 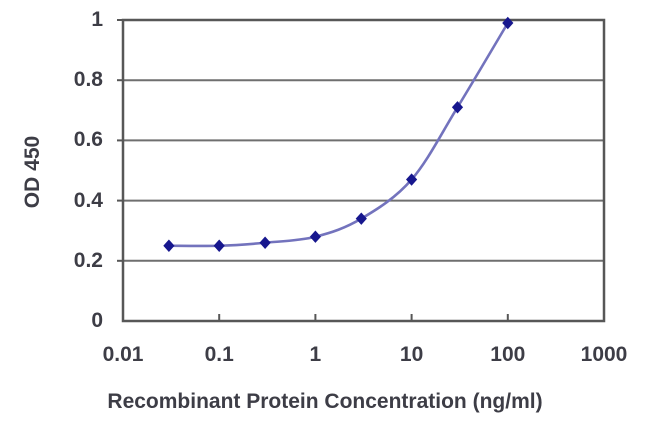 I want to click on y-tick-label: 1, so click(x=97, y=19).